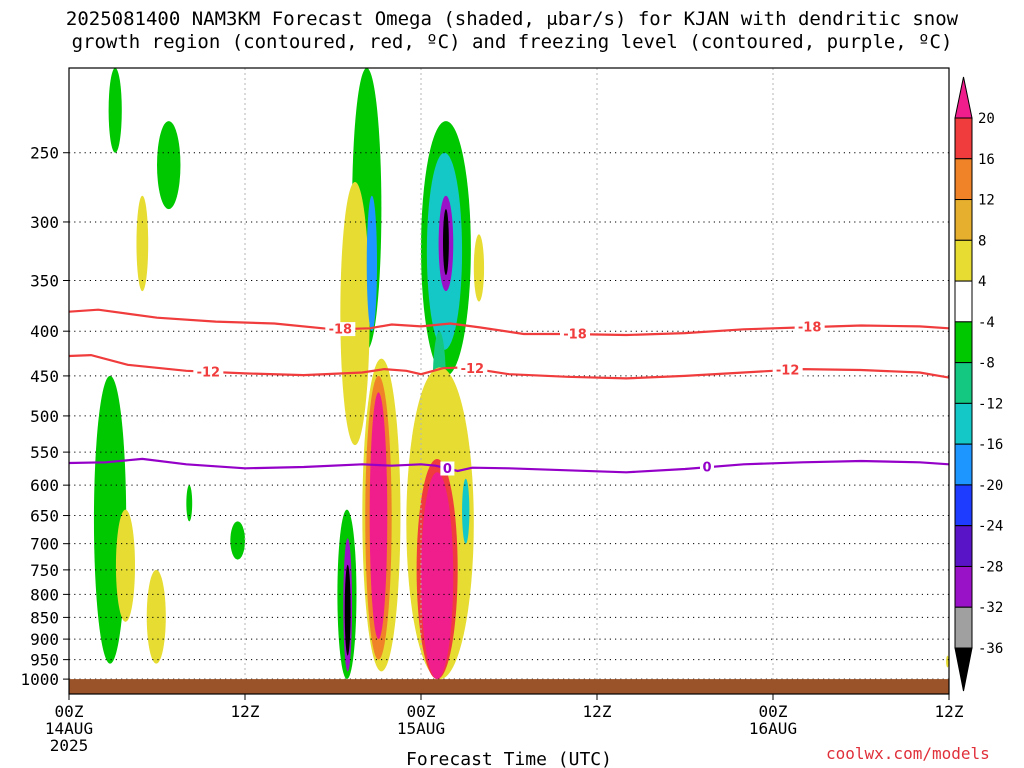  I want to click on y-tick-label: 250, so click(44, 153).